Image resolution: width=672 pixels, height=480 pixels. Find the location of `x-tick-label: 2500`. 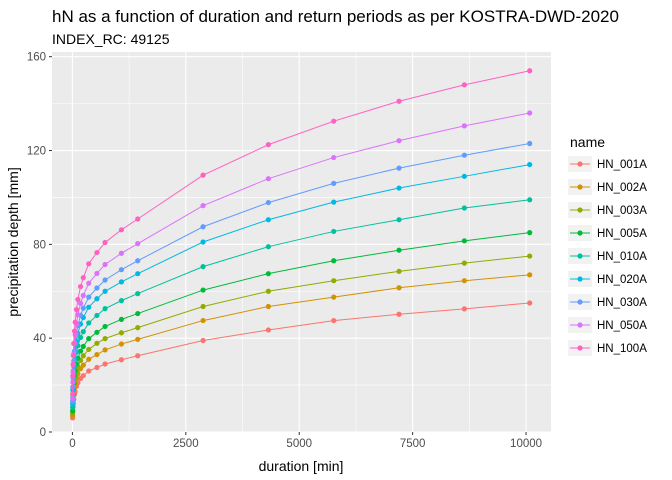

x-tick-label: 2500 is located at coordinates (186, 444).